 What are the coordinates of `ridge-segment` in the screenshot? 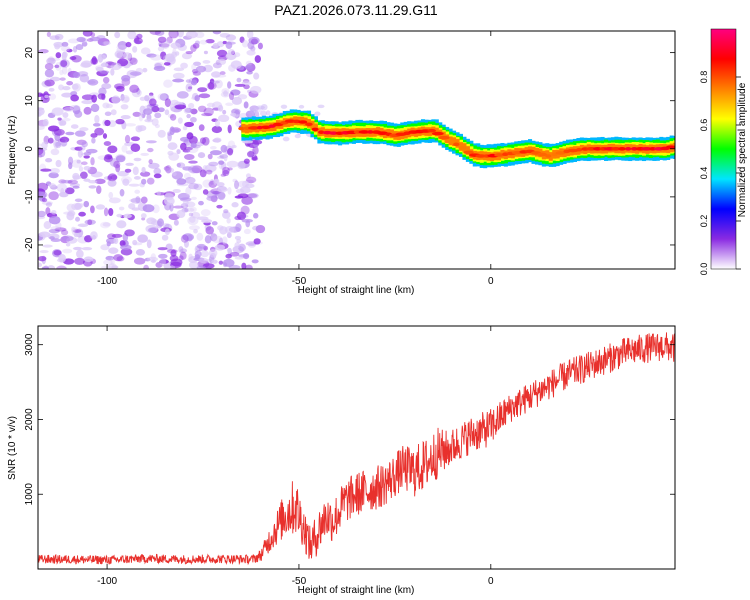 It's located at (467, 150).